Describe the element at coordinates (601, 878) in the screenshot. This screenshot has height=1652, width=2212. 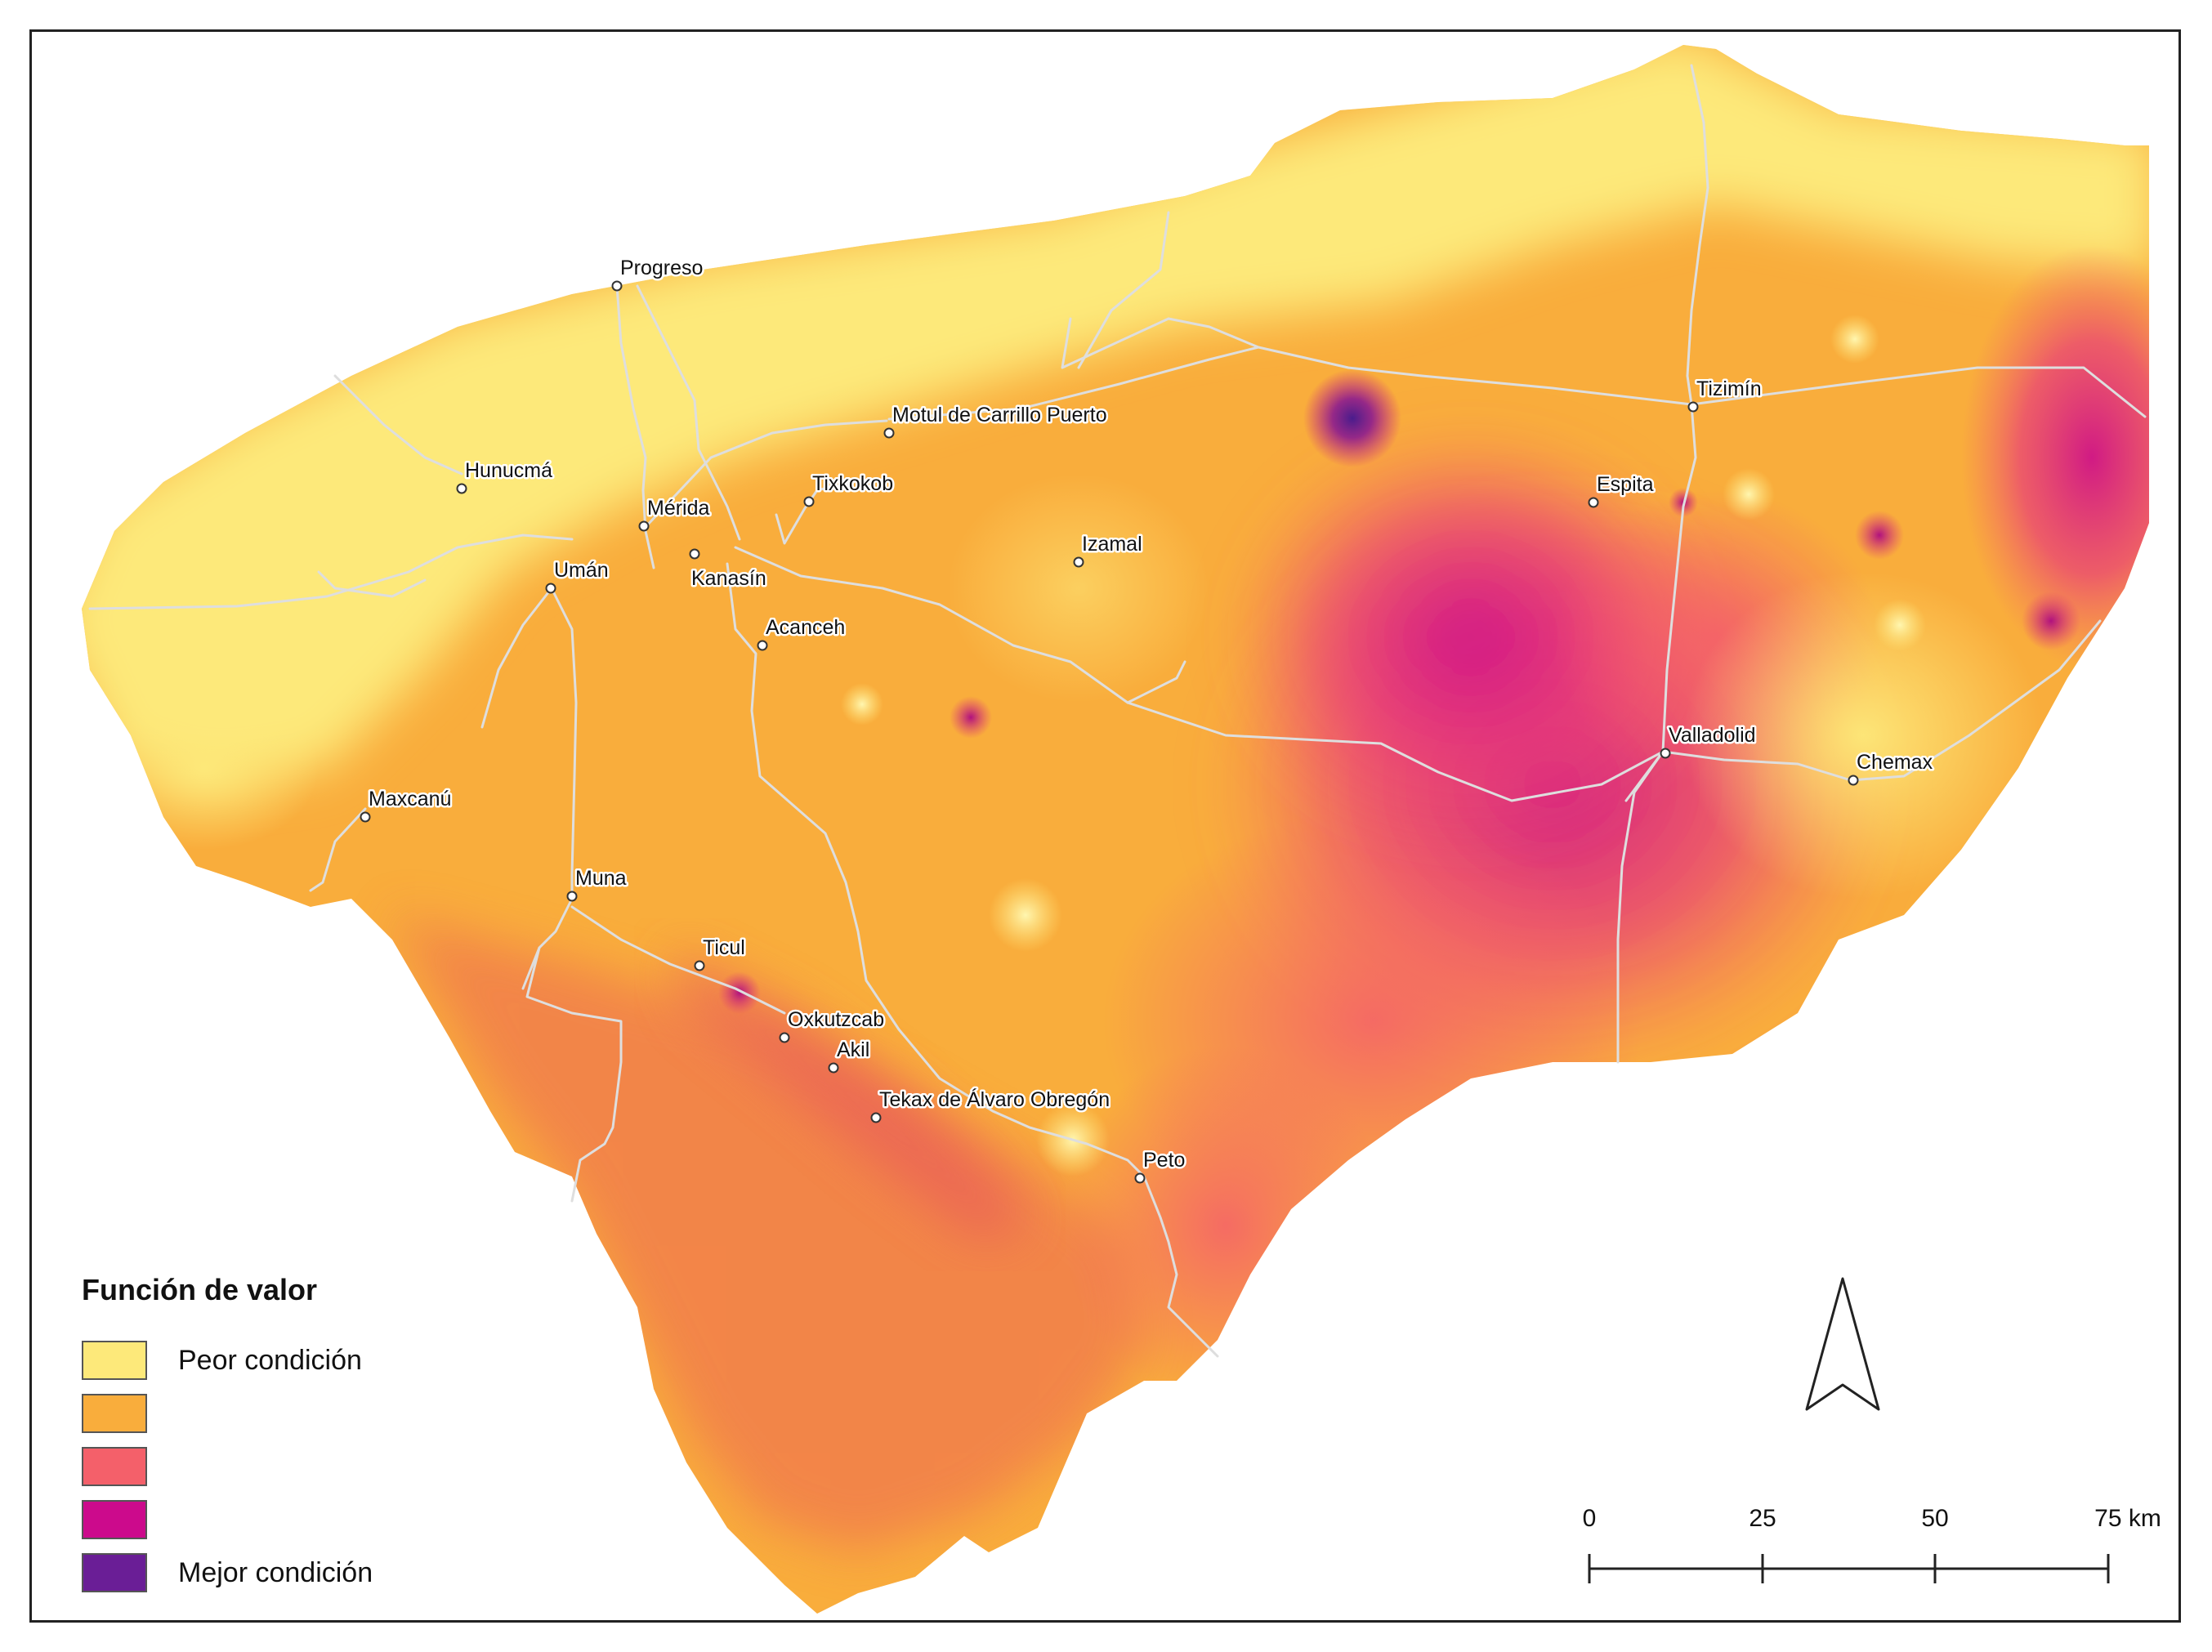
I see `city-label: Muna` at that location.